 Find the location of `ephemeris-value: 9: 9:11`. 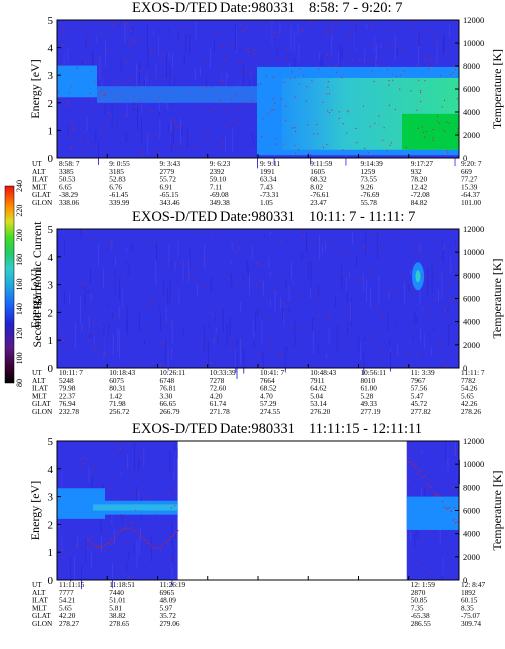

ephemeris-value: 9: 9:11 is located at coordinates (270, 163).